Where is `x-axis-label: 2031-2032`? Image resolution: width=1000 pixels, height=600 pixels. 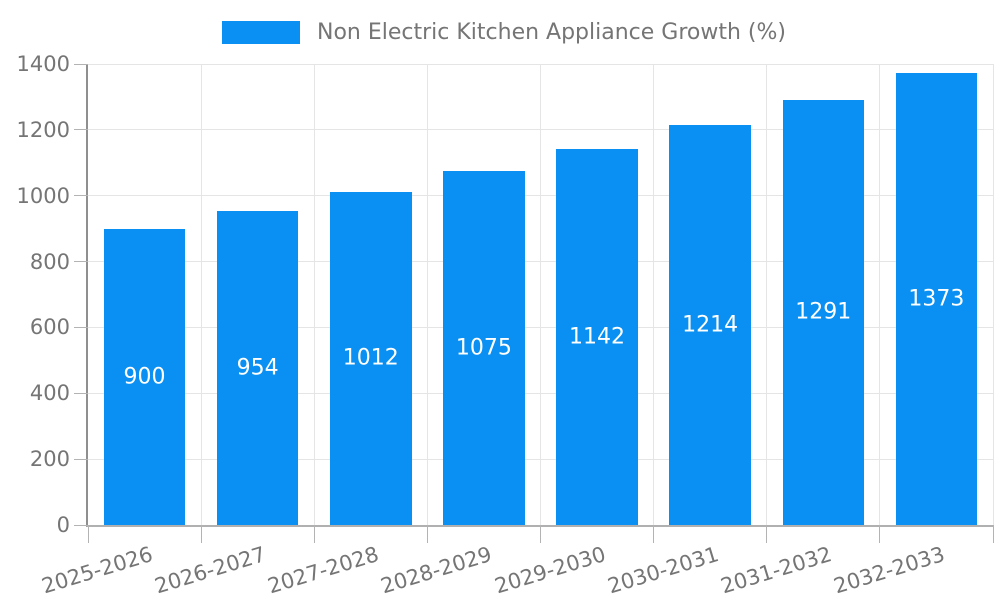
x-axis-label: 2031-2032 is located at coordinates (776, 570).